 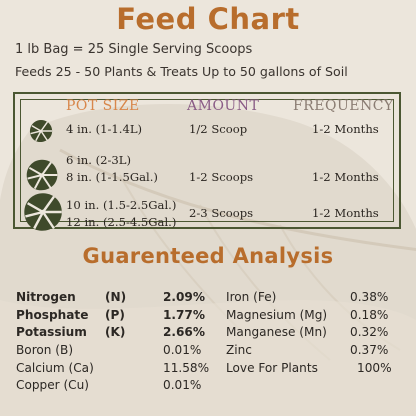 I want to click on analysis-value: 0.37%, so click(x=369, y=350).